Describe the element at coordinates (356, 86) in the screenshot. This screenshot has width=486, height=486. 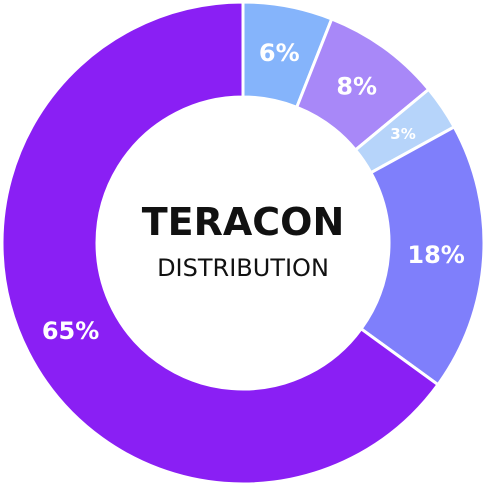
I see `slice-label-1: 8%` at that location.